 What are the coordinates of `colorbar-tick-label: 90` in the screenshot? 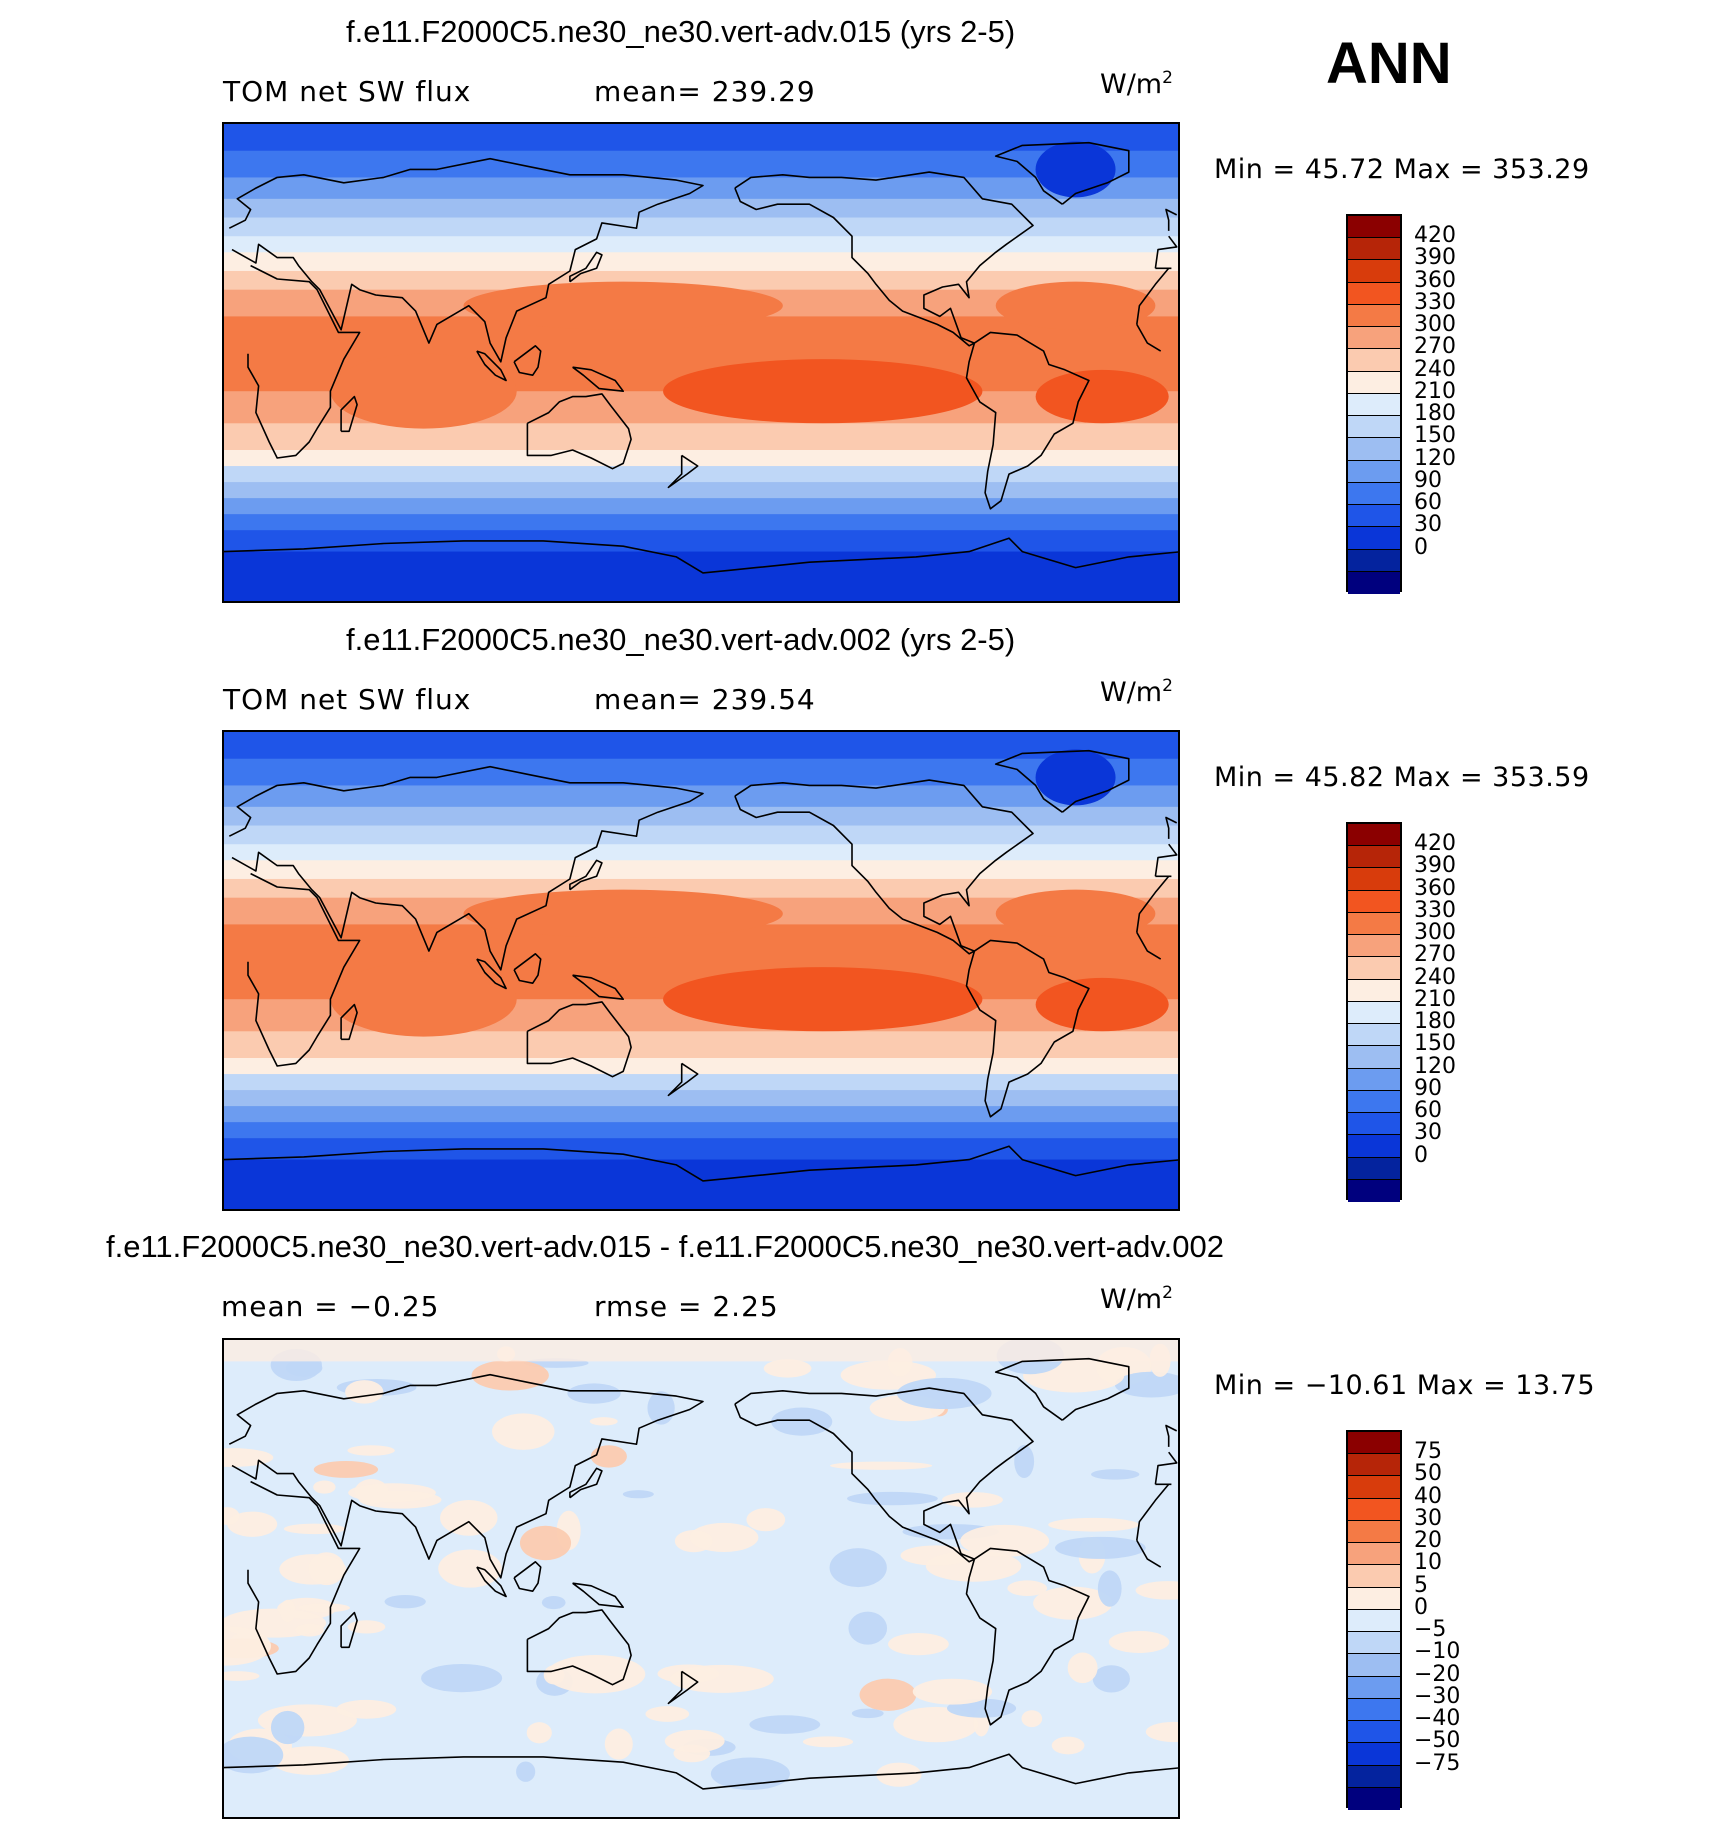 It's located at (1428, 1088).